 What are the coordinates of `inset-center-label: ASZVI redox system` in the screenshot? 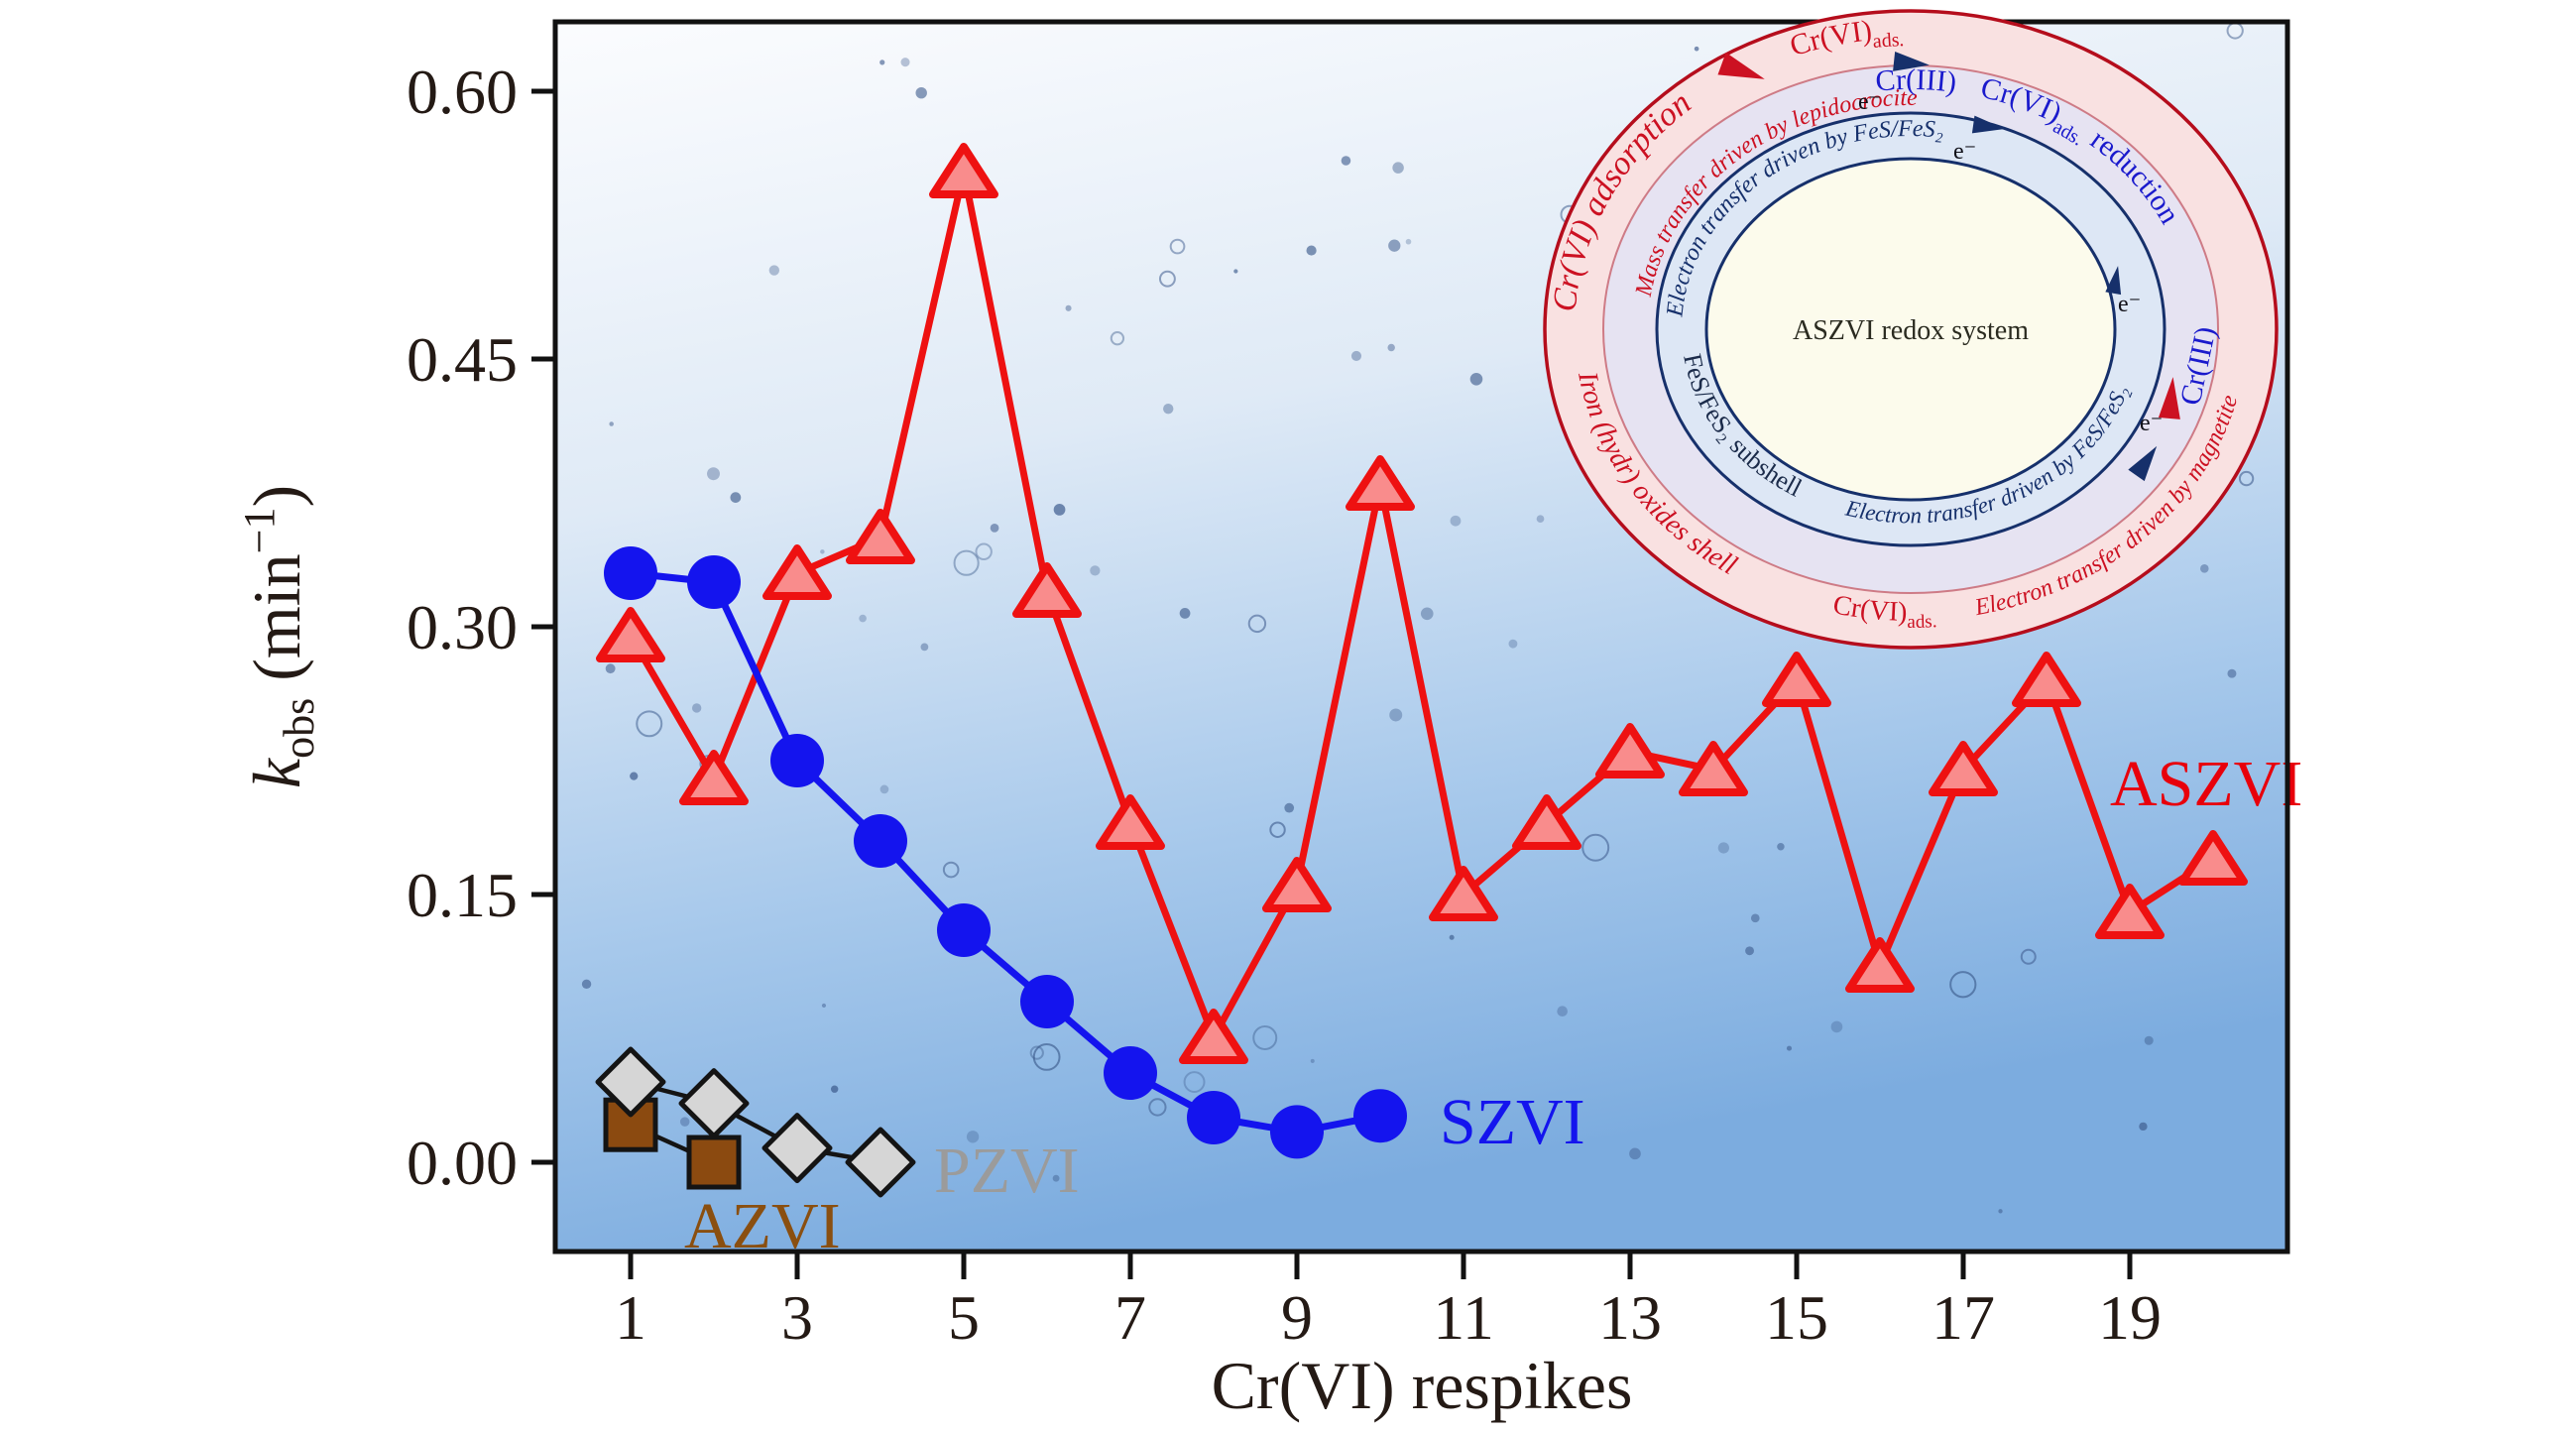 It's located at (1911, 330).